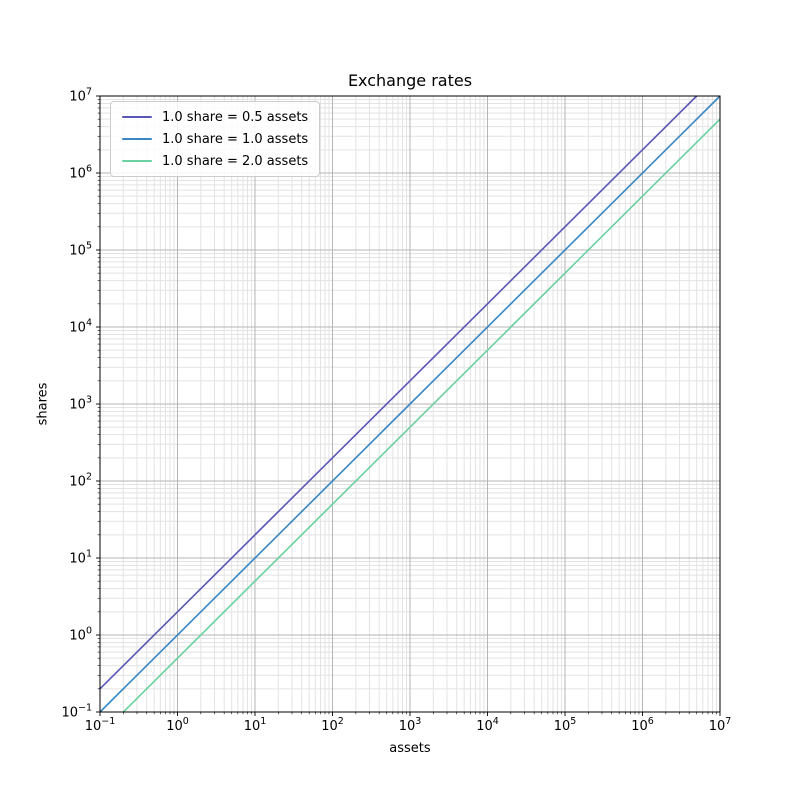  I want to click on y-axis-label: shares, so click(43, 404).